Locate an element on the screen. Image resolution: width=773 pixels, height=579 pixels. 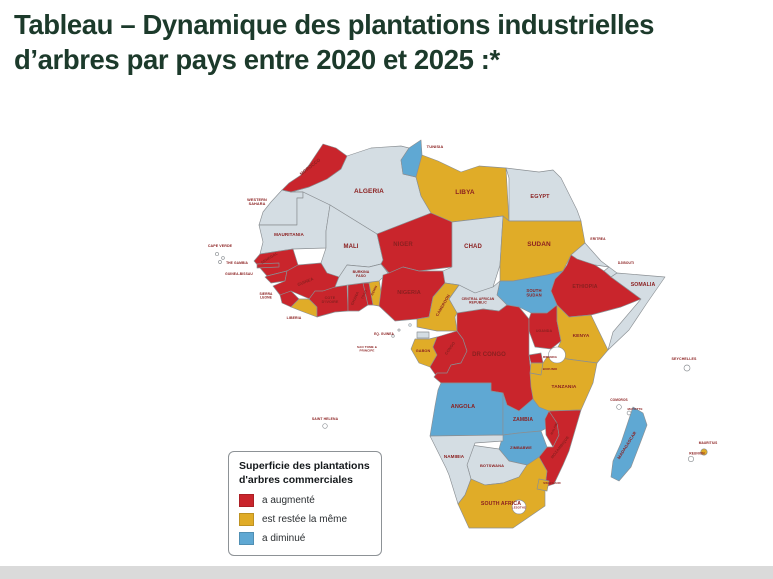
country-label-cape-verde: CAPE VERDE is located at coordinates (220, 246).